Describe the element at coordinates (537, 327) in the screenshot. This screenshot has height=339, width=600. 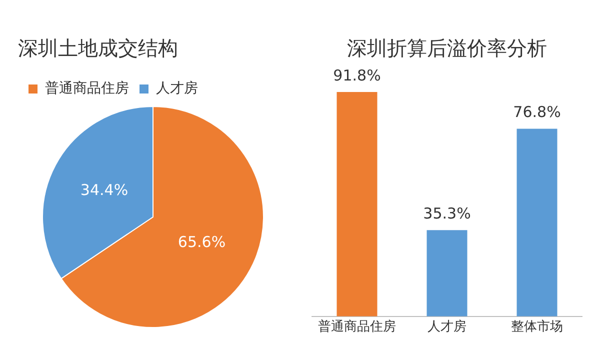
I see `x-tick-label: 整体市场` at that location.